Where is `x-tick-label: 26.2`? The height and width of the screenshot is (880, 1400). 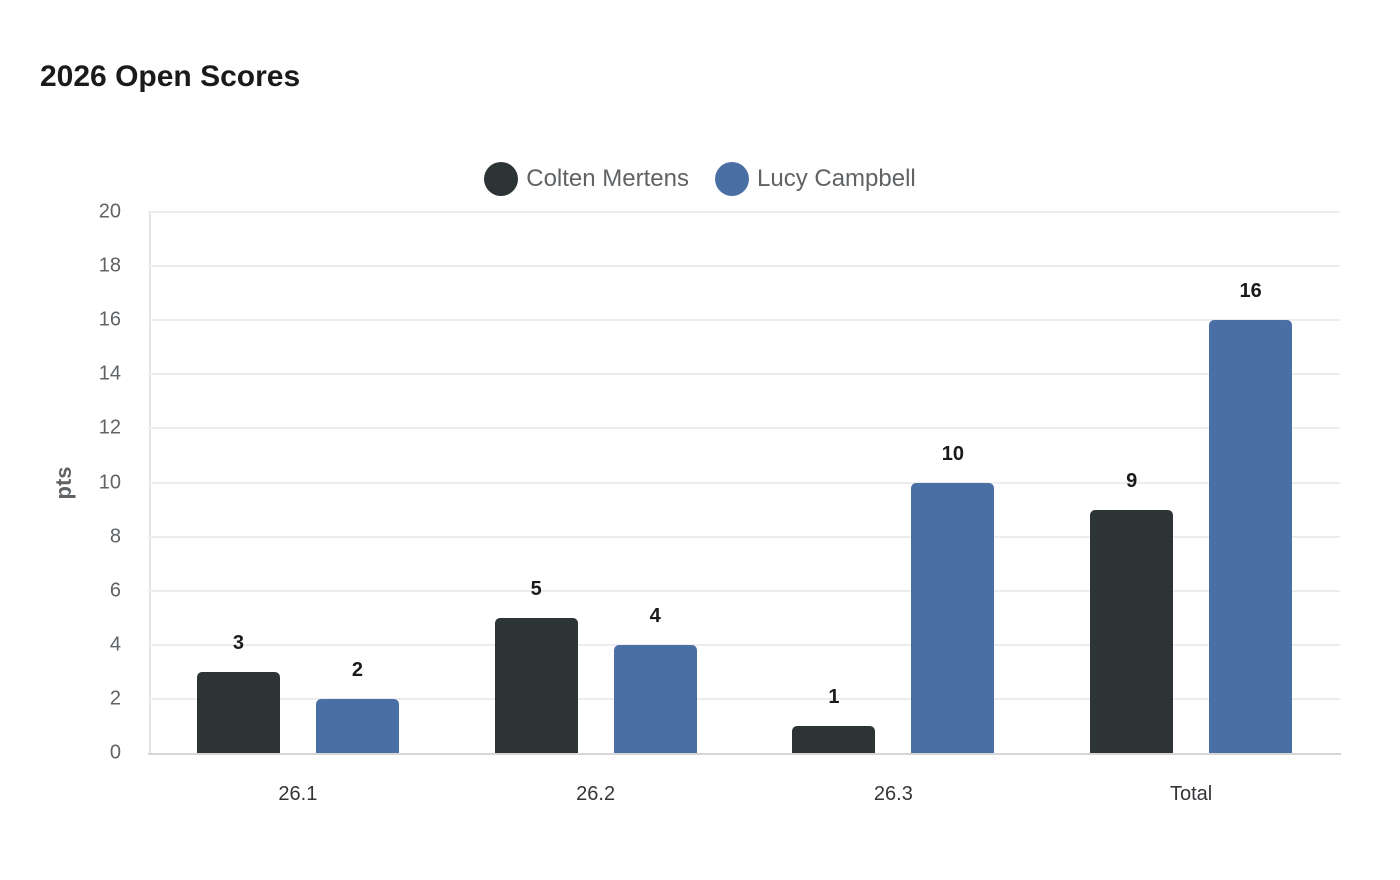 x-tick-label: 26.2 is located at coordinates (596, 794).